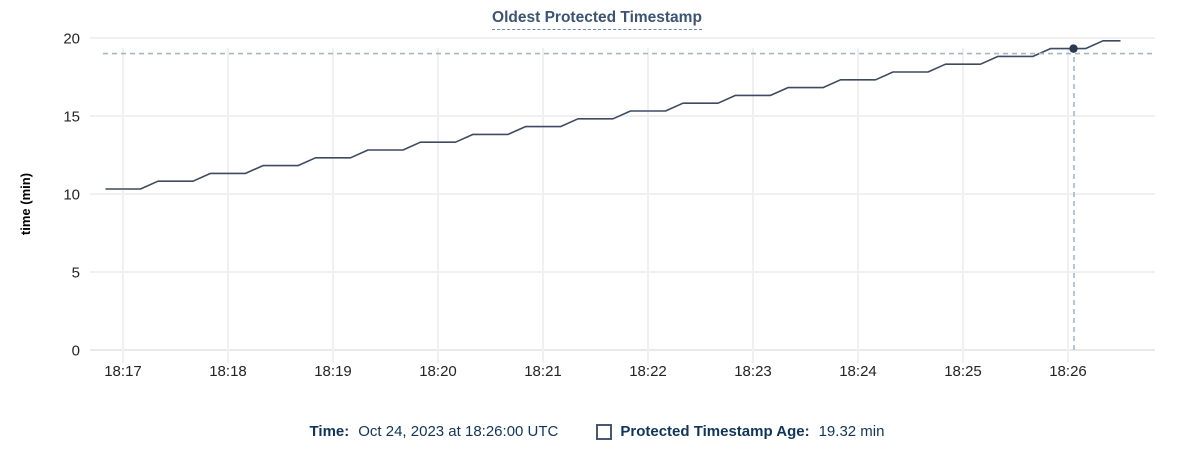  I want to click on x-tick-label: 18:21, so click(543, 371).